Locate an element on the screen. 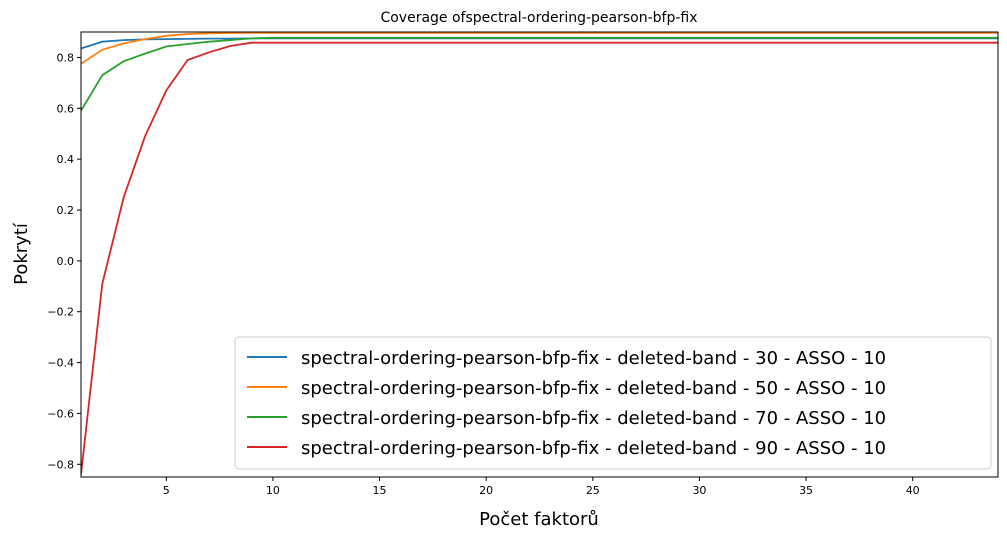  y-axis-label: Pokrytí is located at coordinates (21, 253).